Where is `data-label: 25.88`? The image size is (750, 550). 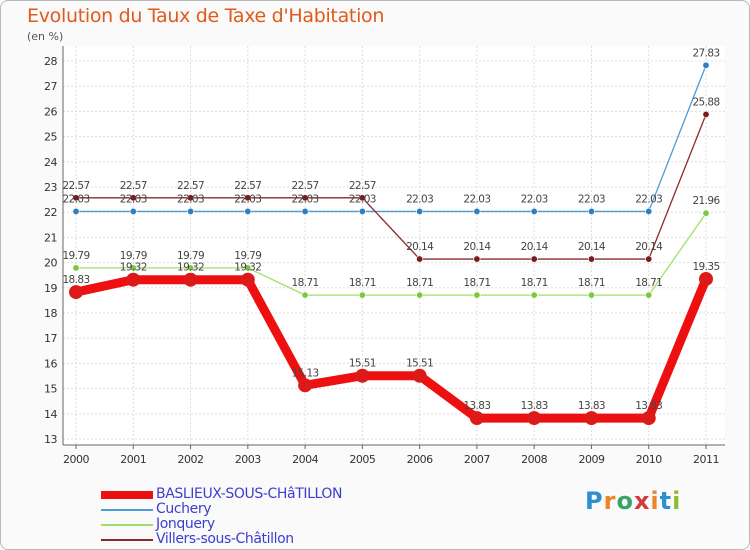
data-label: 25.88 is located at coordinates (705, 102).